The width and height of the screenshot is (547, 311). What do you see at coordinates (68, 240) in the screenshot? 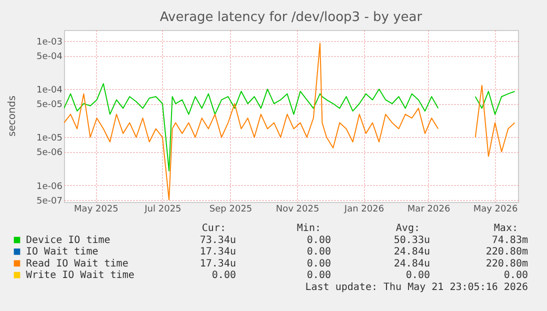
I see `legend-label: Device IO time` at bounding box center [68, 240].